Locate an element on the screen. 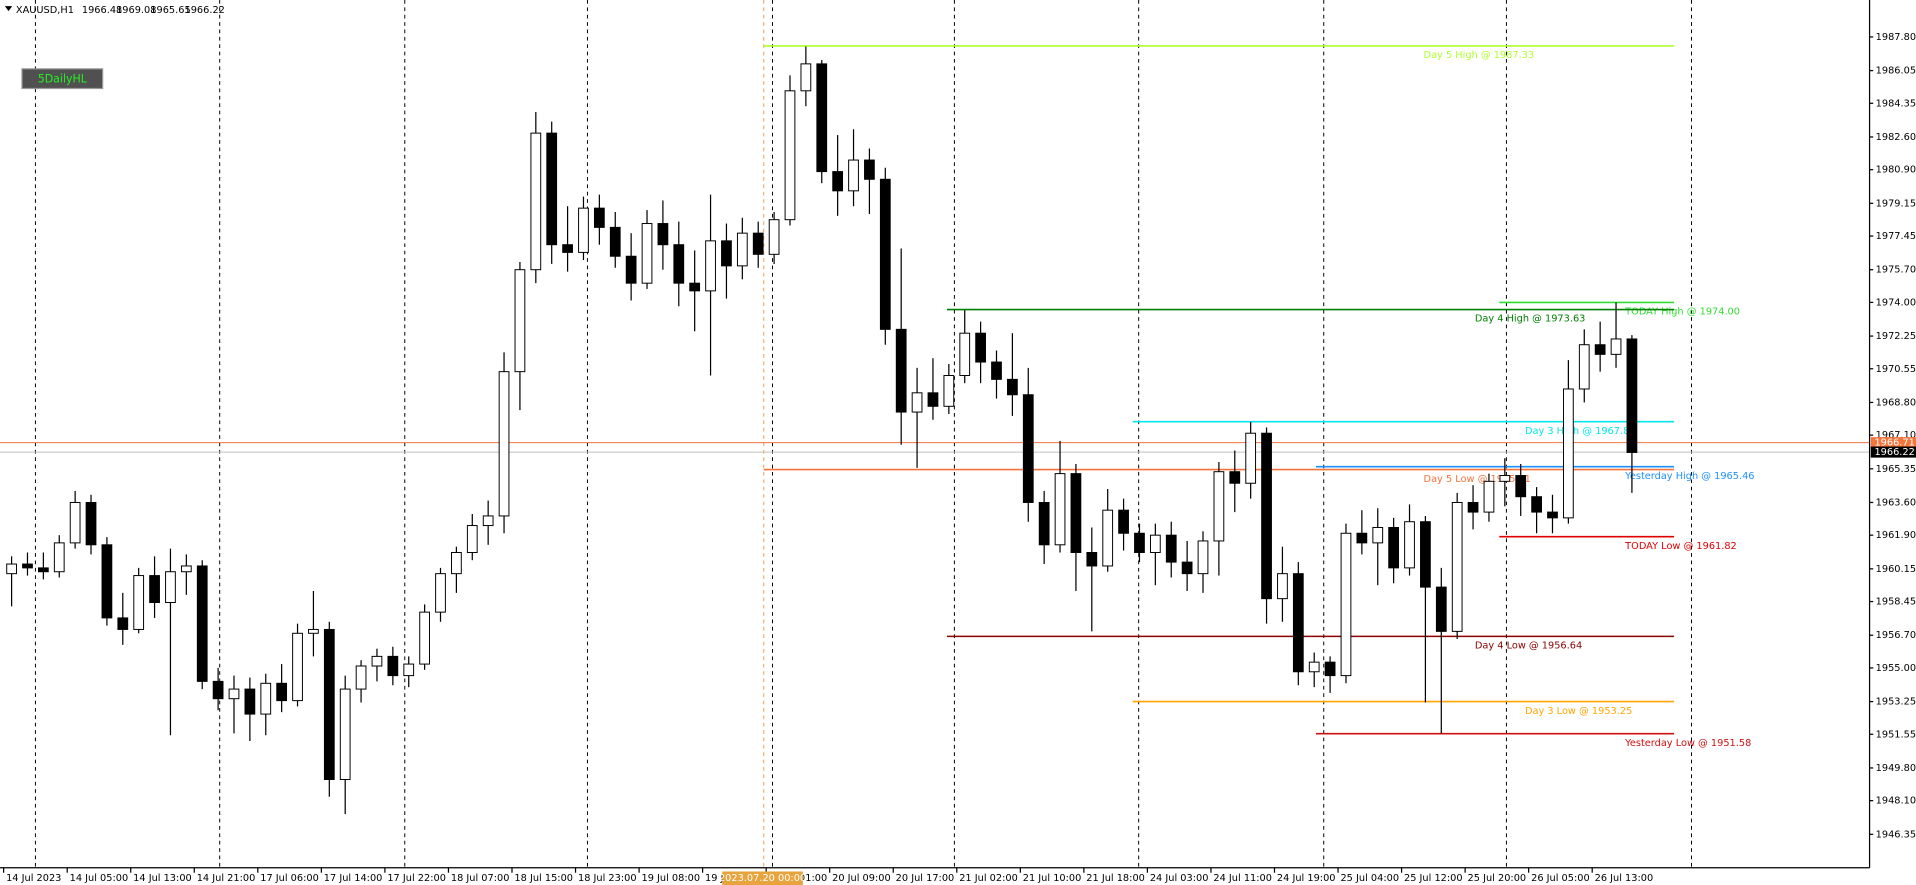 Image resolution: width=1916 pixels, height=885 pixels. symbol: XAUUSD,H1 is located at coordinates (45, 10).